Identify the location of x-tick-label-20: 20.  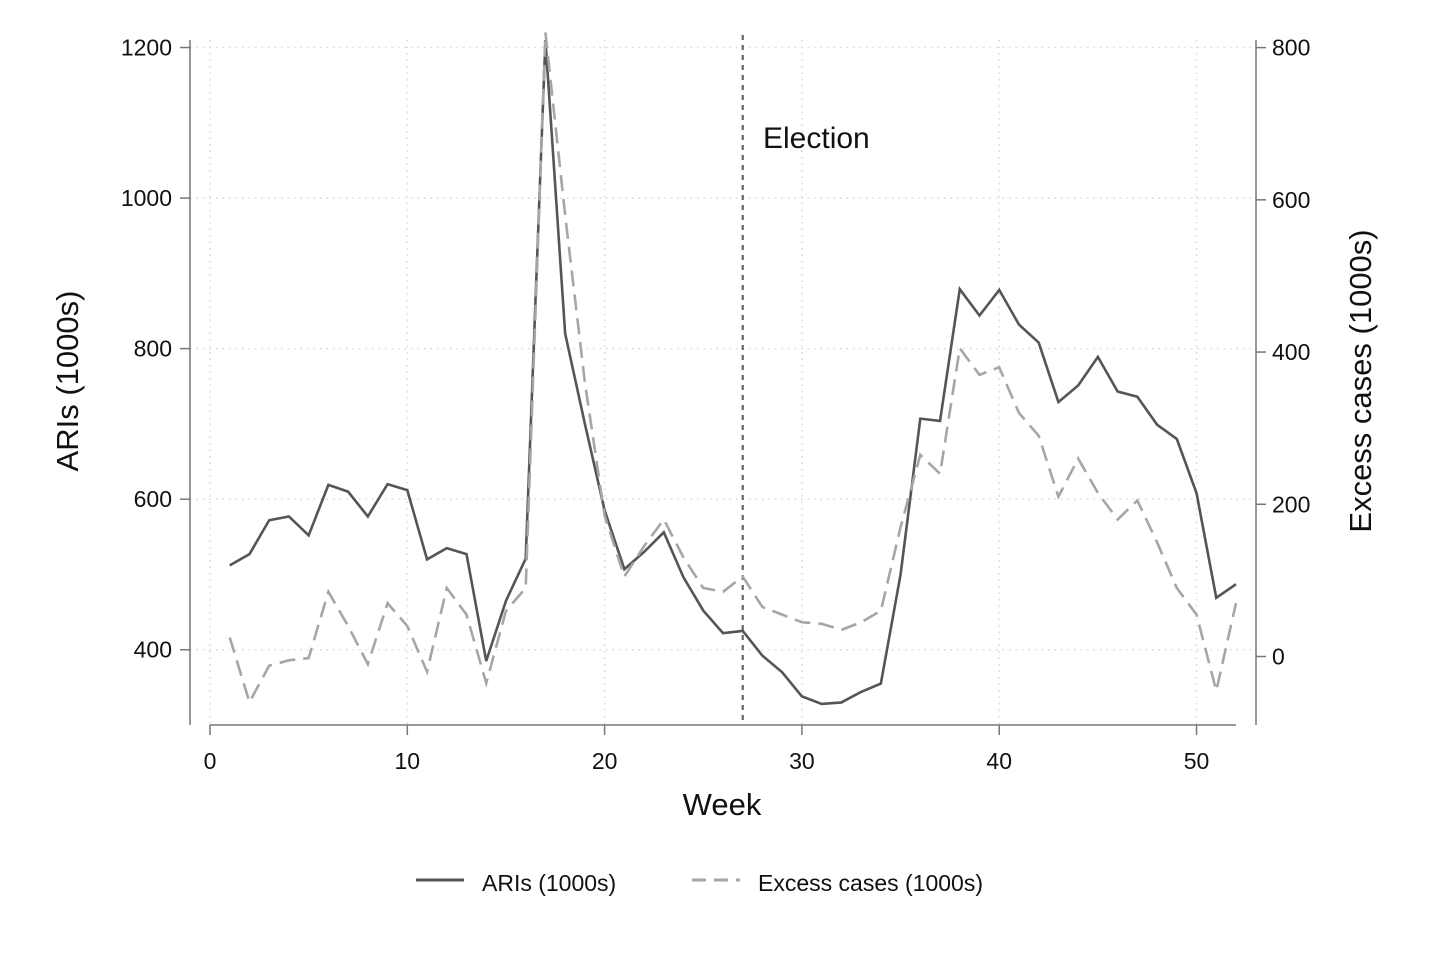
(605, 761).